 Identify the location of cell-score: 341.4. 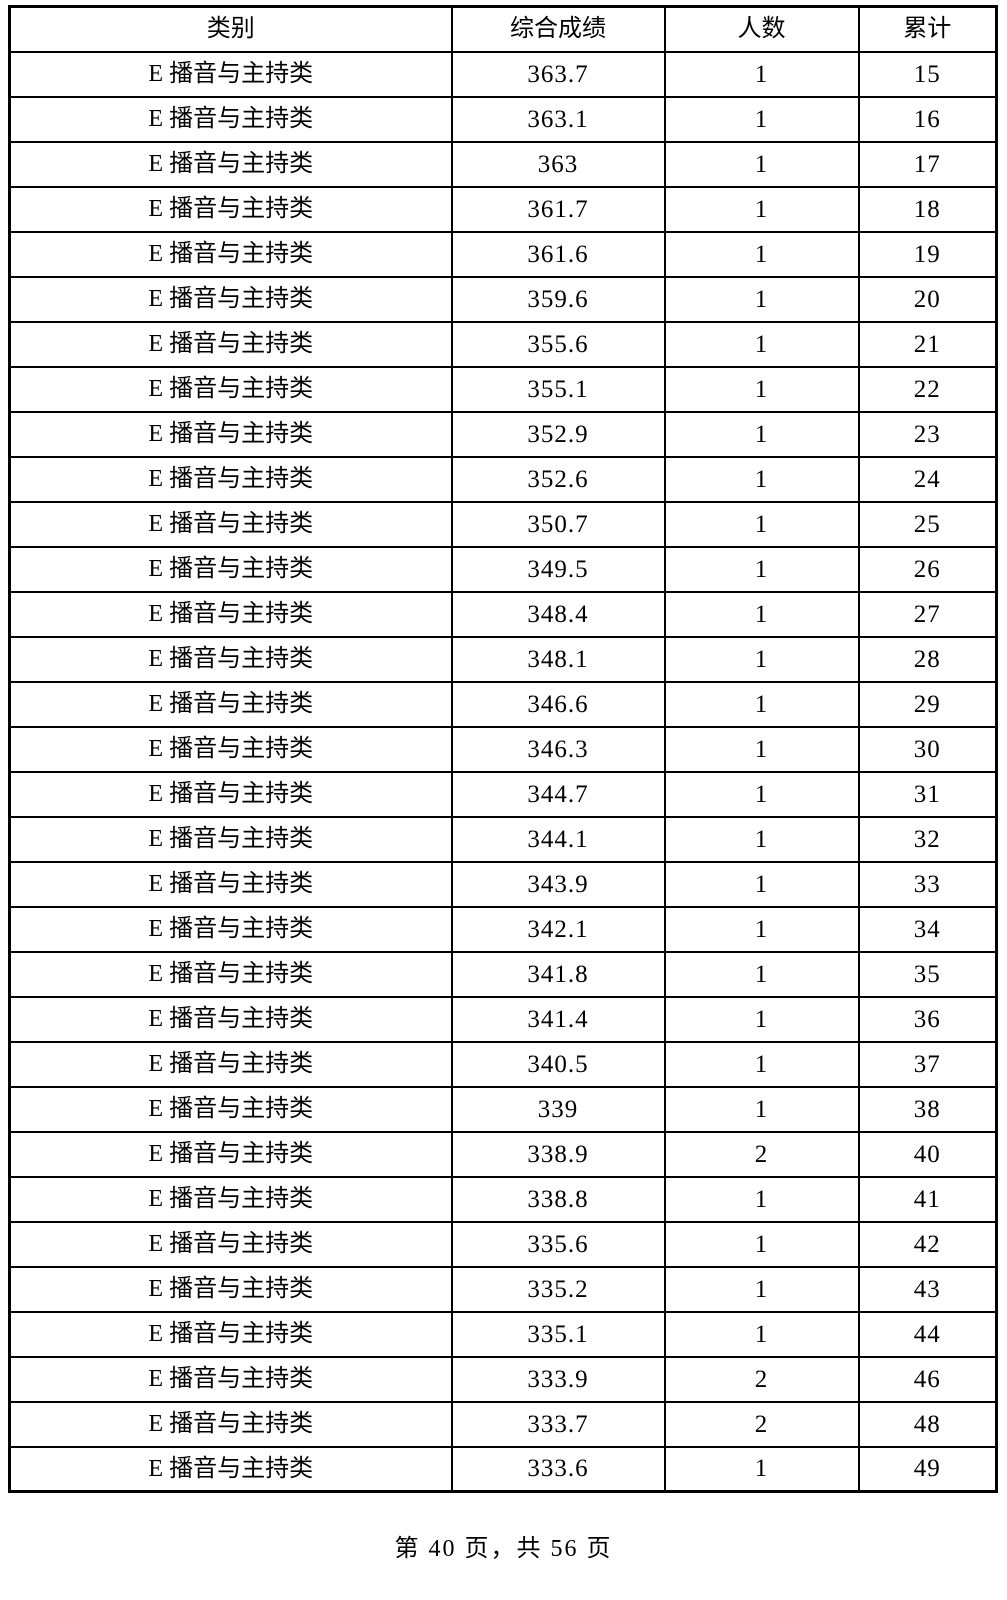
(558, 1019).